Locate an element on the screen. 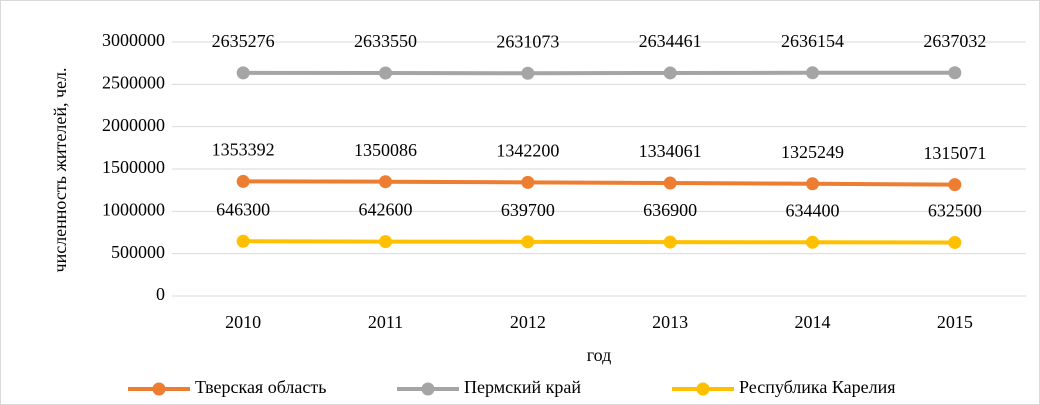 This screenshot has width=1040, height=405. data-label: 639700 is located at coordinates (528, 210).